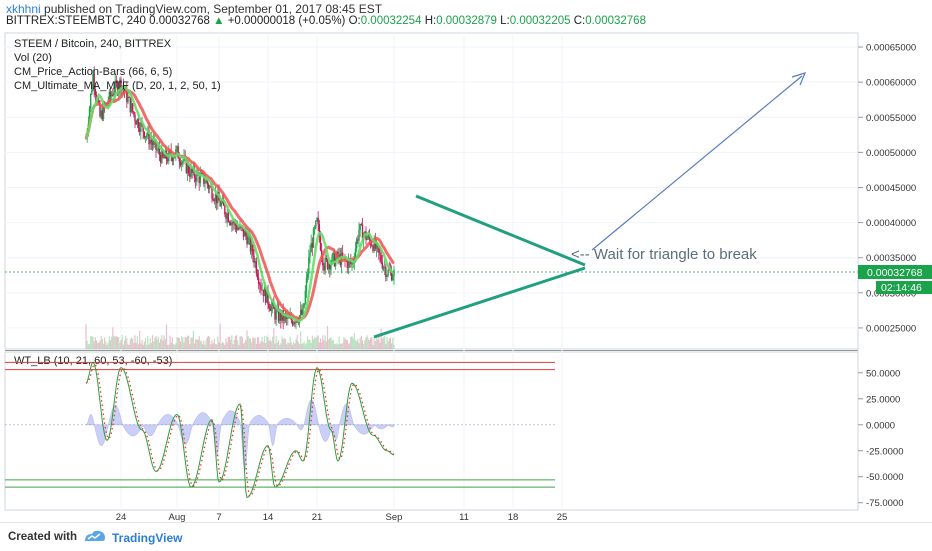 This screenshot has height=551, width=932. I want to click on breakout-arrow, so click(697, 163).